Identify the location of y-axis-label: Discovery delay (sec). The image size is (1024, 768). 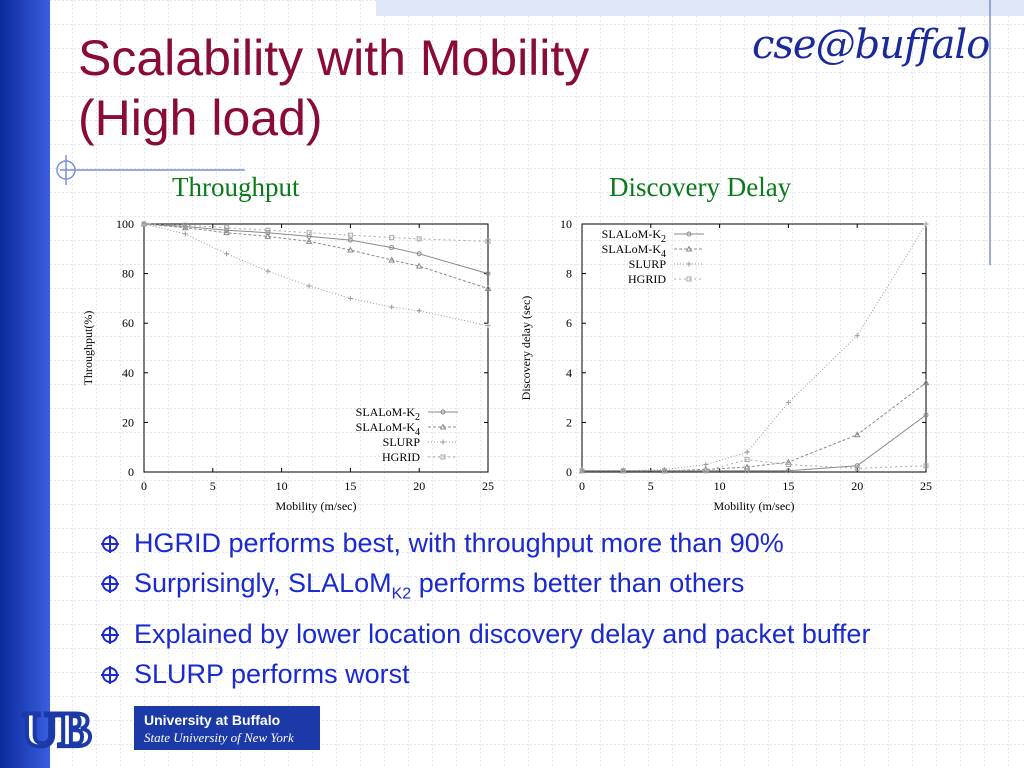
(526, 348).